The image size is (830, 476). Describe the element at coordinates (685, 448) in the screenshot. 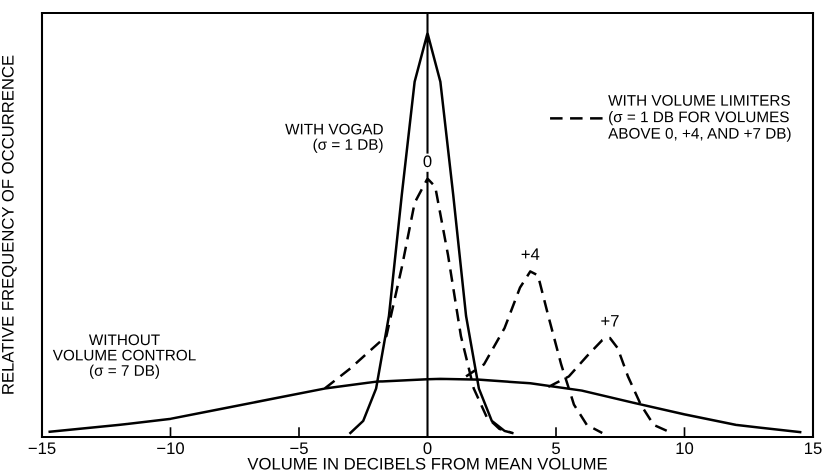

I see `x-tick-label: 10` at that location.